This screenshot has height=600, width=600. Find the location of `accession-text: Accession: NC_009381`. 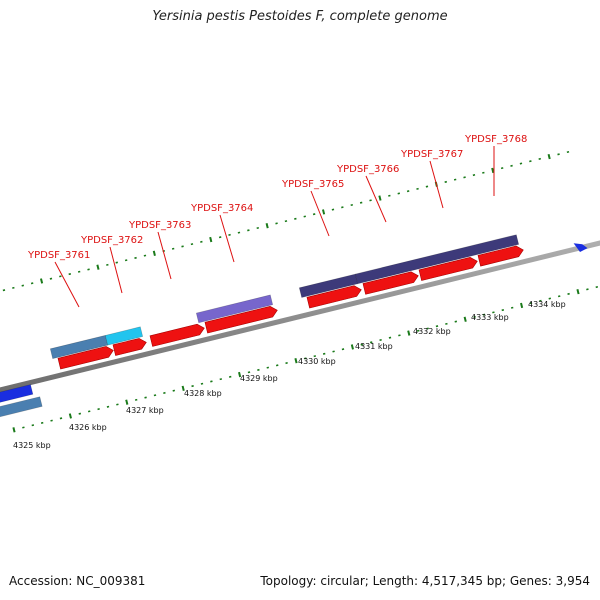

accession-text: Accession: NC_009381 is located at coordinates (77, 581).